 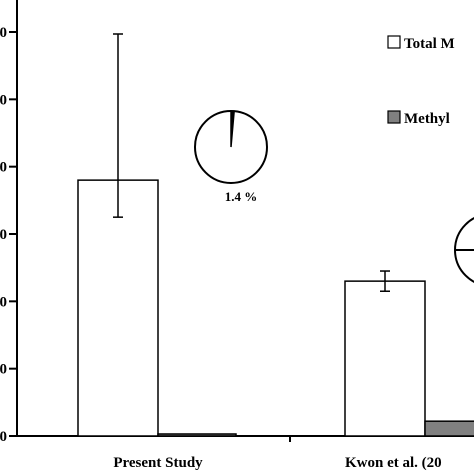 I want to click on legend-label-0: Total M, so click(x=429, y=44).